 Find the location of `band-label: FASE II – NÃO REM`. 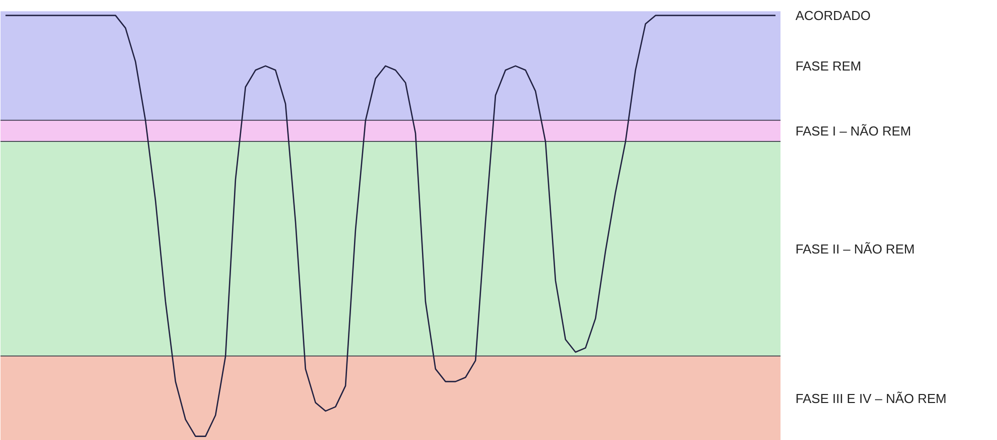

band-label: FASE II – NÃO REM is located at coordinates (855, 249).